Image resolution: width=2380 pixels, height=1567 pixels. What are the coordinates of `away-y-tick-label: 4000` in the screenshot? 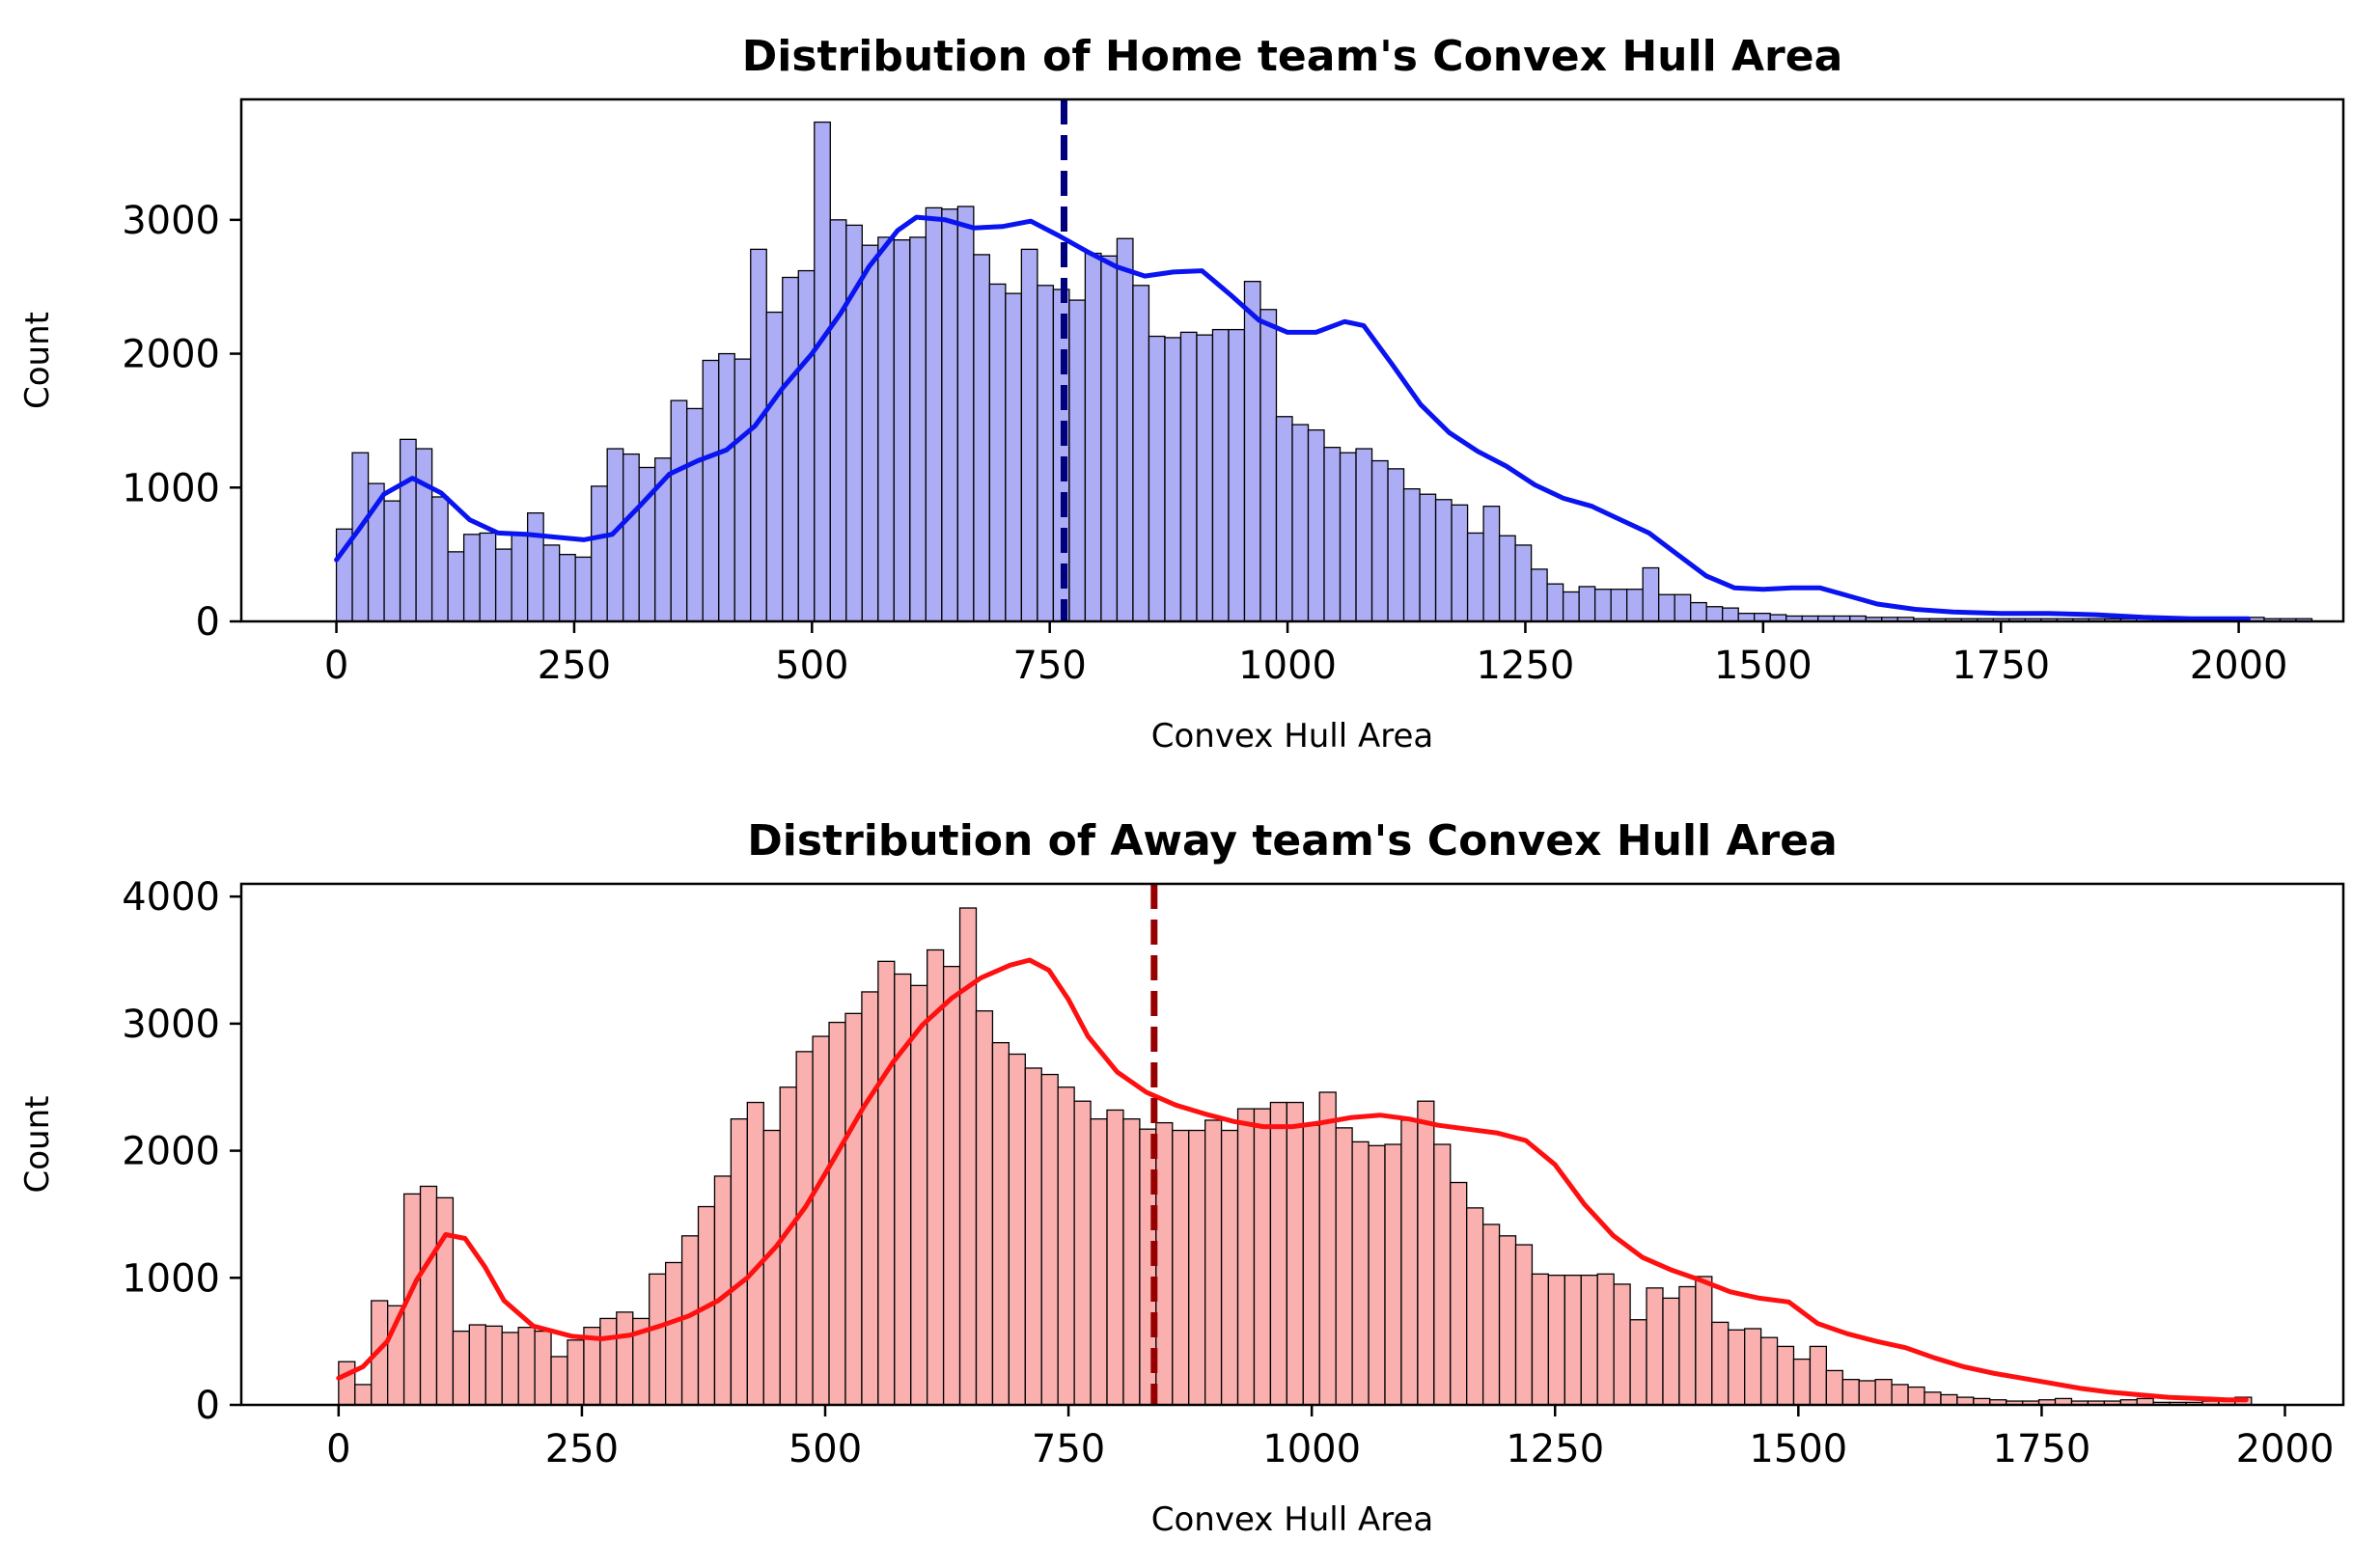 It's located at (171, 898).